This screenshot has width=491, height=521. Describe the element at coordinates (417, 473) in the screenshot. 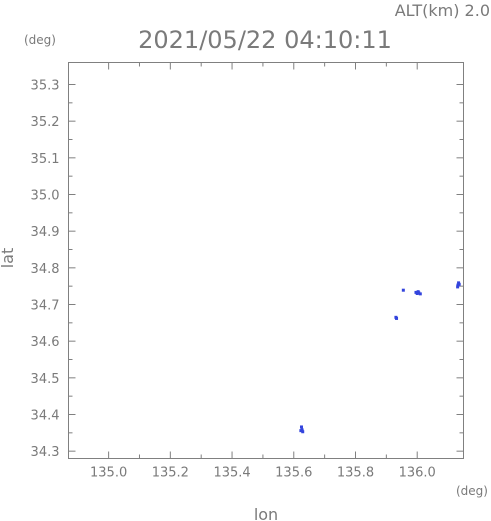

I see `x-tick-label: 136.0` at that location.